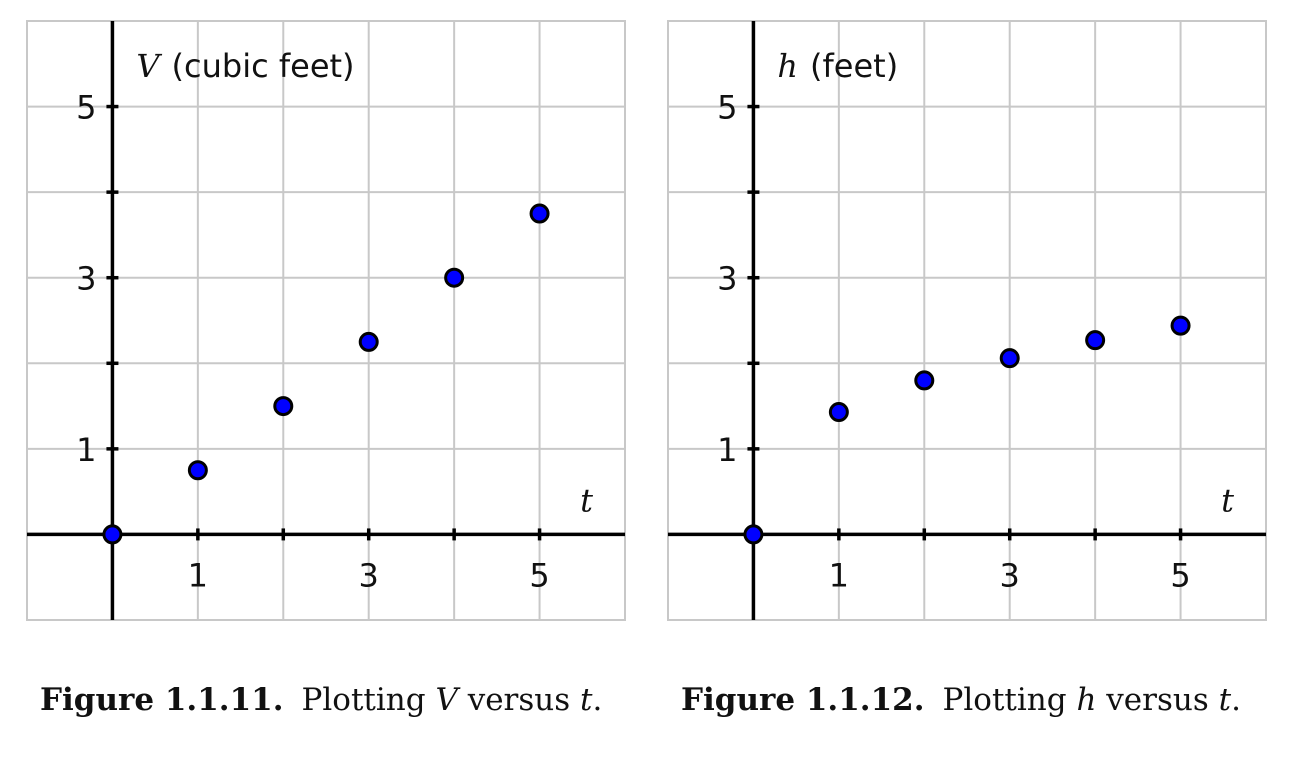 The image size is (1298, 759). What do you see at coordinates (787, 66) in the screenshot?
I see `y-axis-variable: h` at bounding box center [787, 66].